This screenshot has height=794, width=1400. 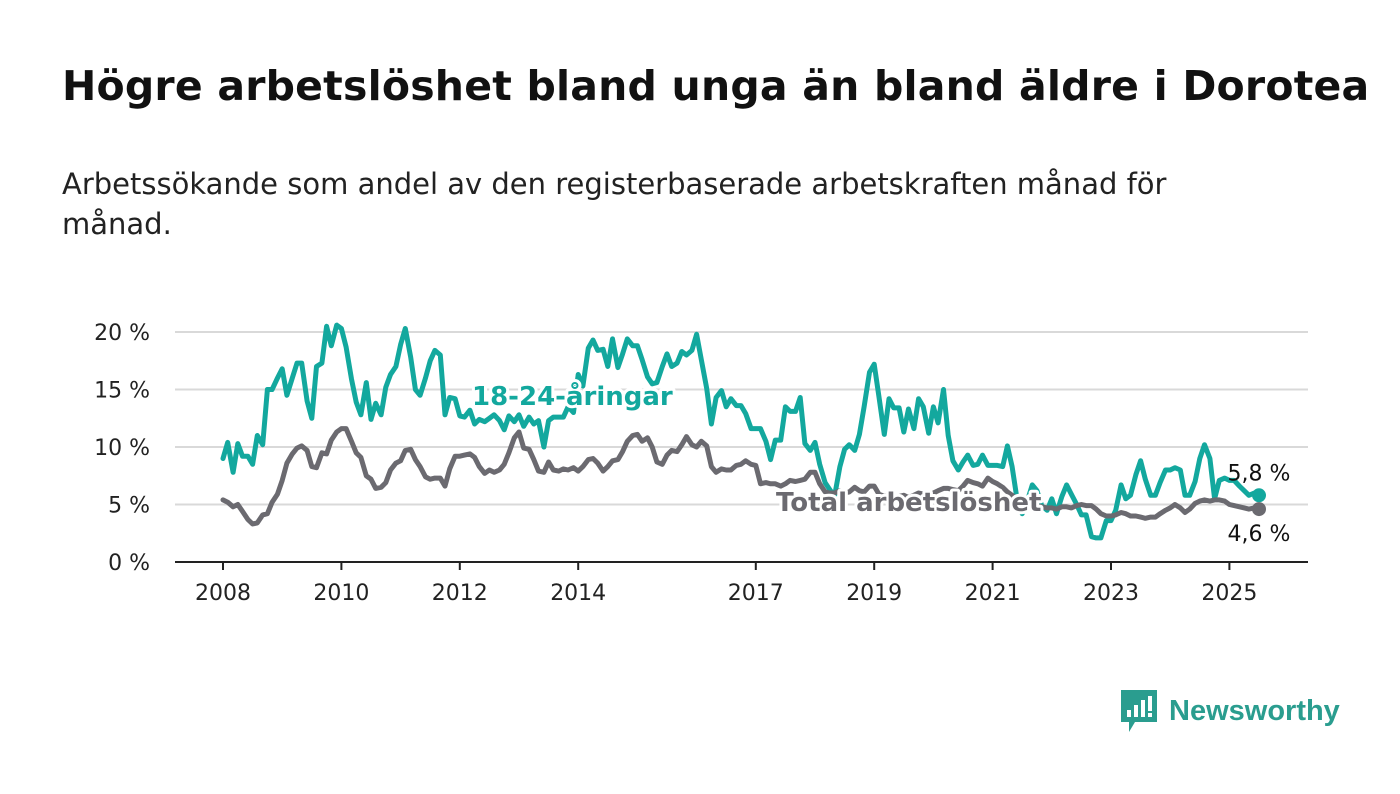 What do you see at coordinates (1259, 473) in the screenshot?
I see `end-value-label: 5,8 %` at bounding box center [1259, 473].